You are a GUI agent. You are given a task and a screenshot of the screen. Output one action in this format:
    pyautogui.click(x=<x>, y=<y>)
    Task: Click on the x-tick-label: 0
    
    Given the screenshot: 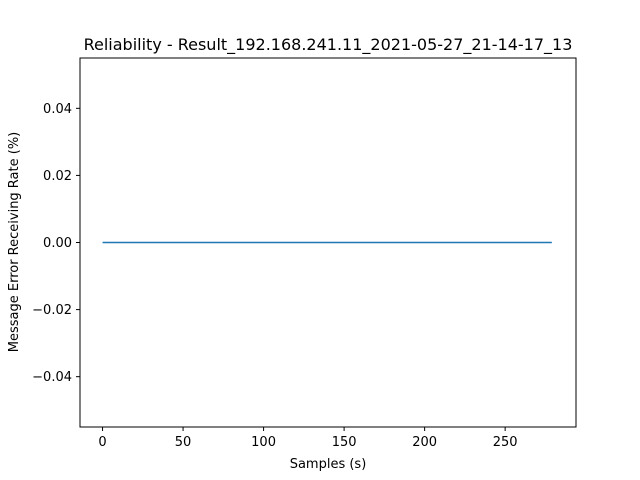 What is the action you would take?
    pyautogui.click(x=102, y=442)
    